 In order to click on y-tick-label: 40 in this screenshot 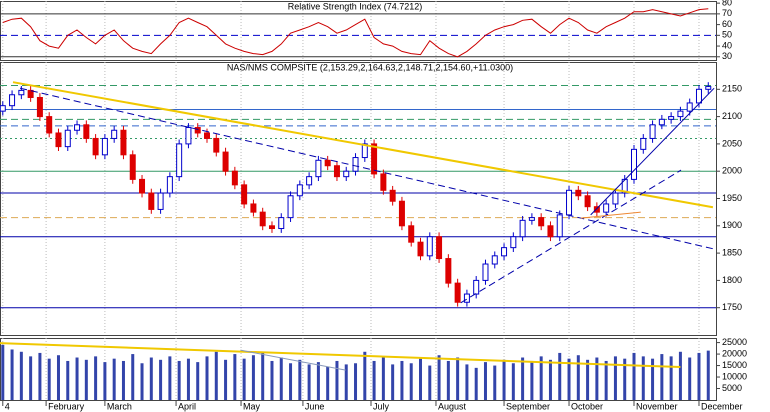, I will do `click(727, 45)`.